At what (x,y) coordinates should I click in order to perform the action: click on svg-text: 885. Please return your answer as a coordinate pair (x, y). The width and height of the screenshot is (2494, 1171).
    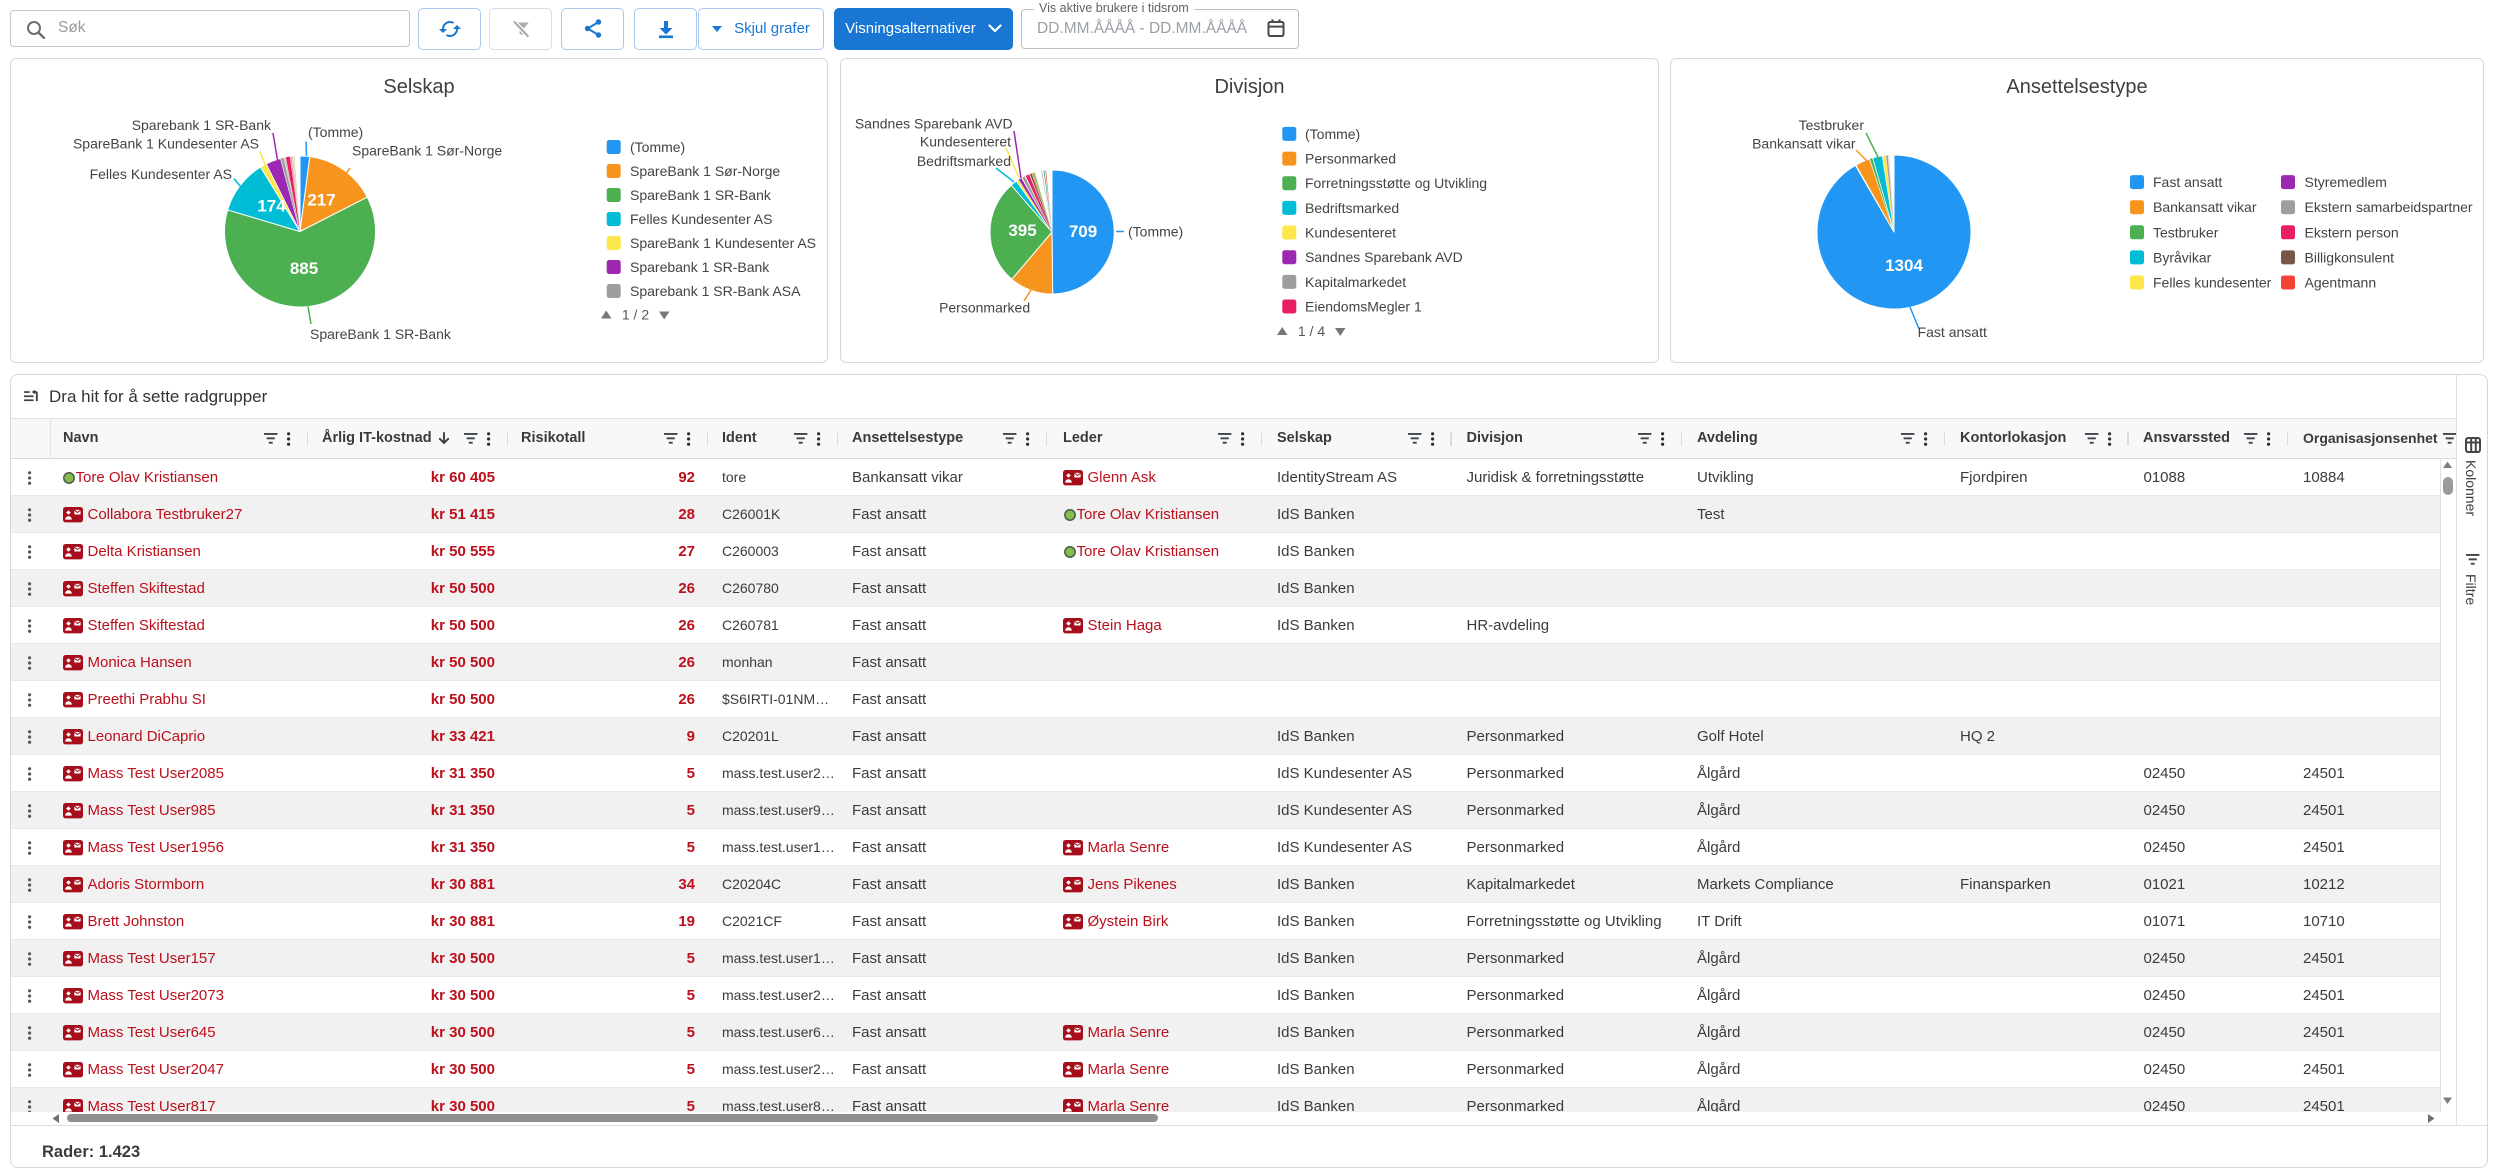
    Looking at the image, I should click on (304, 268).